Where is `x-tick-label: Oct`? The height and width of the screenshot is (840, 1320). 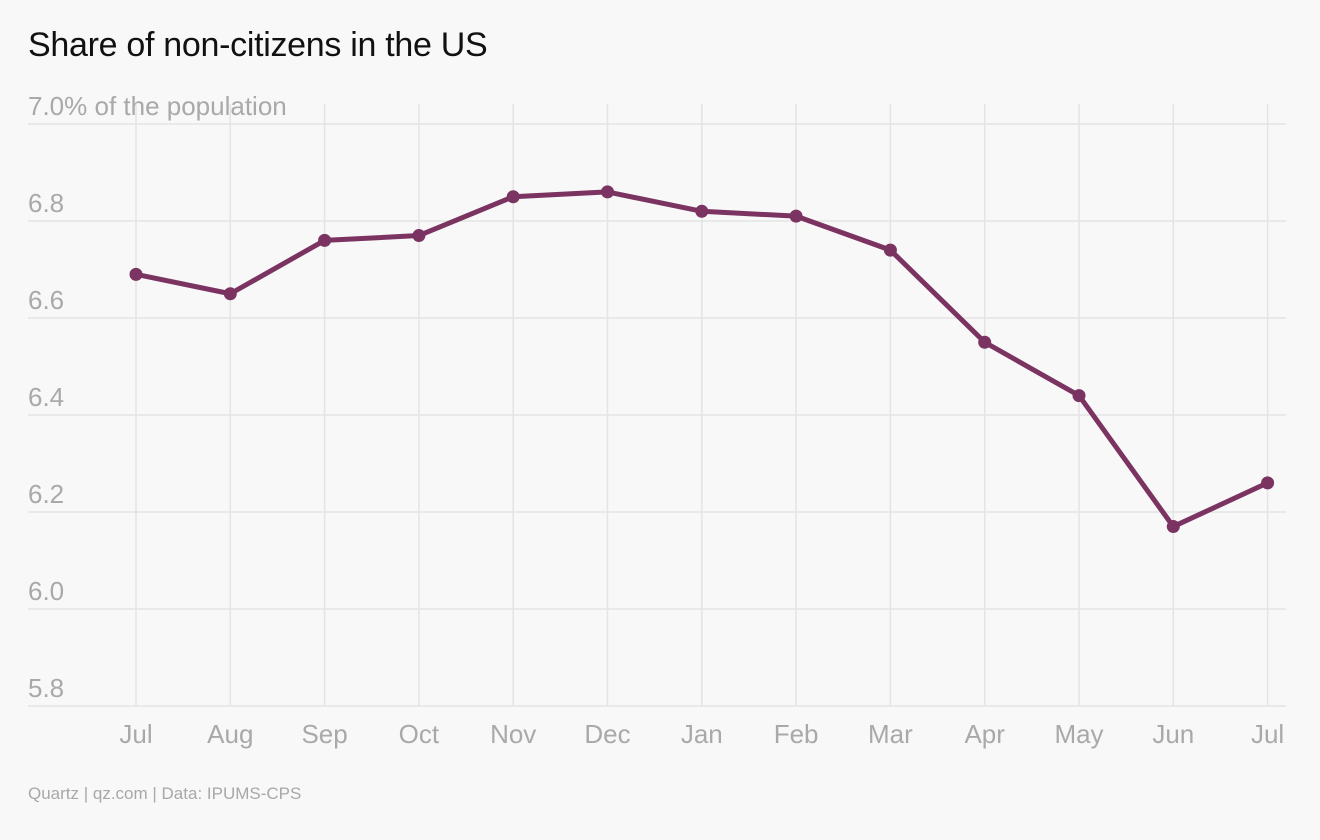
x-tick-label: Oct is located at coordinates (419, 734).